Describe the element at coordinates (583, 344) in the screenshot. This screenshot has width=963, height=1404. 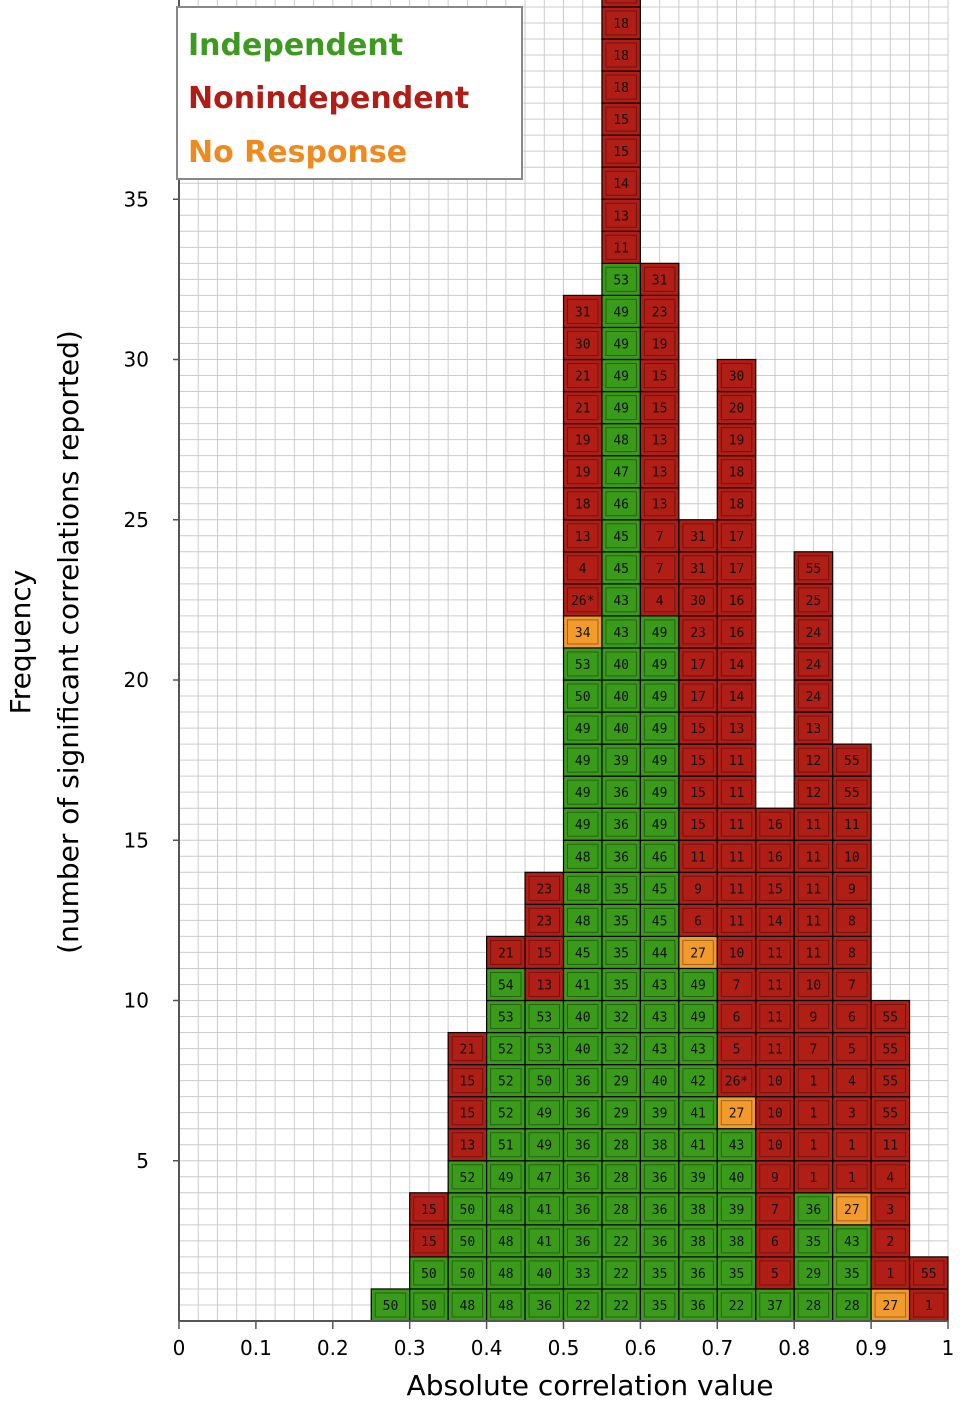
I see `cell-label: 30` at that location.